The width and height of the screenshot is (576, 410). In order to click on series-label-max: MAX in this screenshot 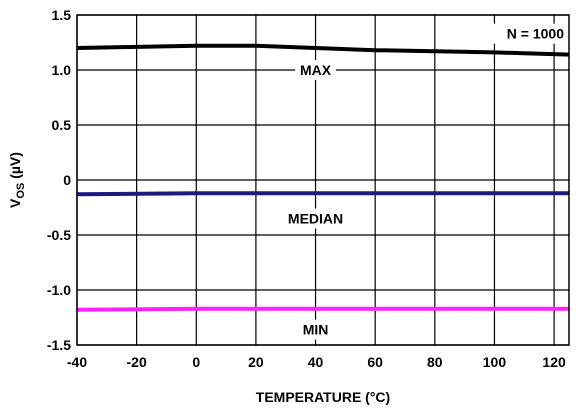, I will do `click(316, 70)`.